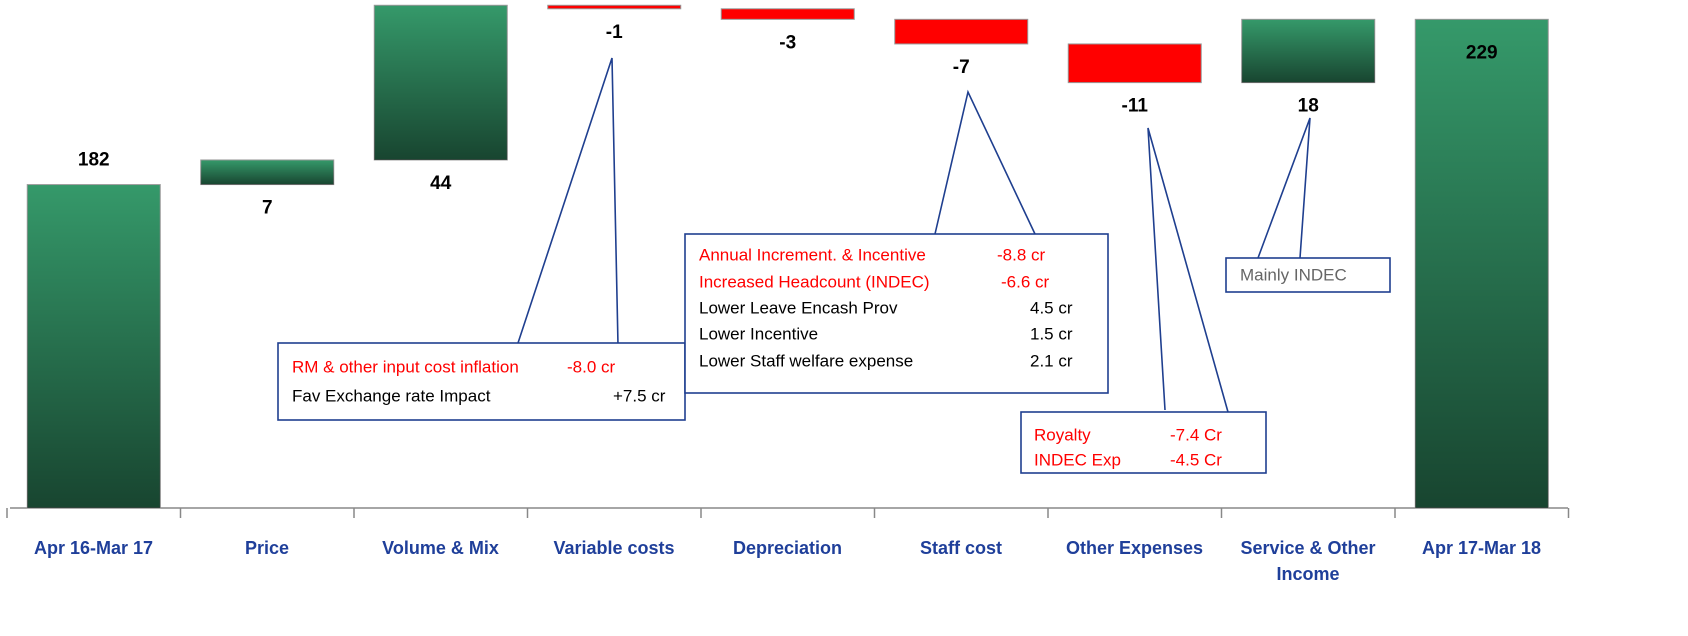 This screenshot has width=1688, height=636. Describe the element at coordinates (93, 548) in the screenshot. I see `x-tick-label: Apr 16-Mar 17` at that location.